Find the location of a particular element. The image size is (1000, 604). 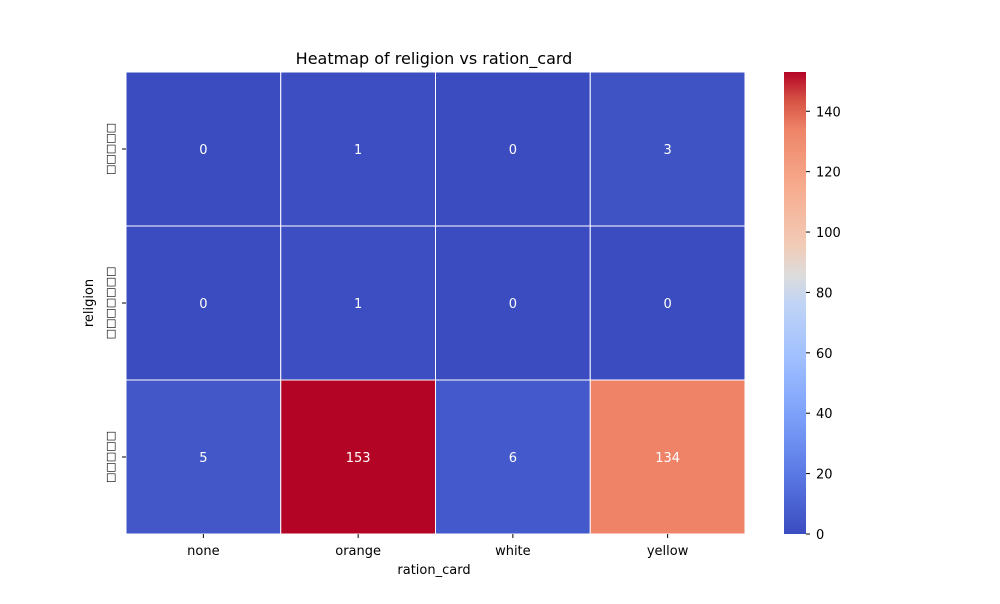

colorbar-tick-label: 40 is located at coordinates (824, 414).